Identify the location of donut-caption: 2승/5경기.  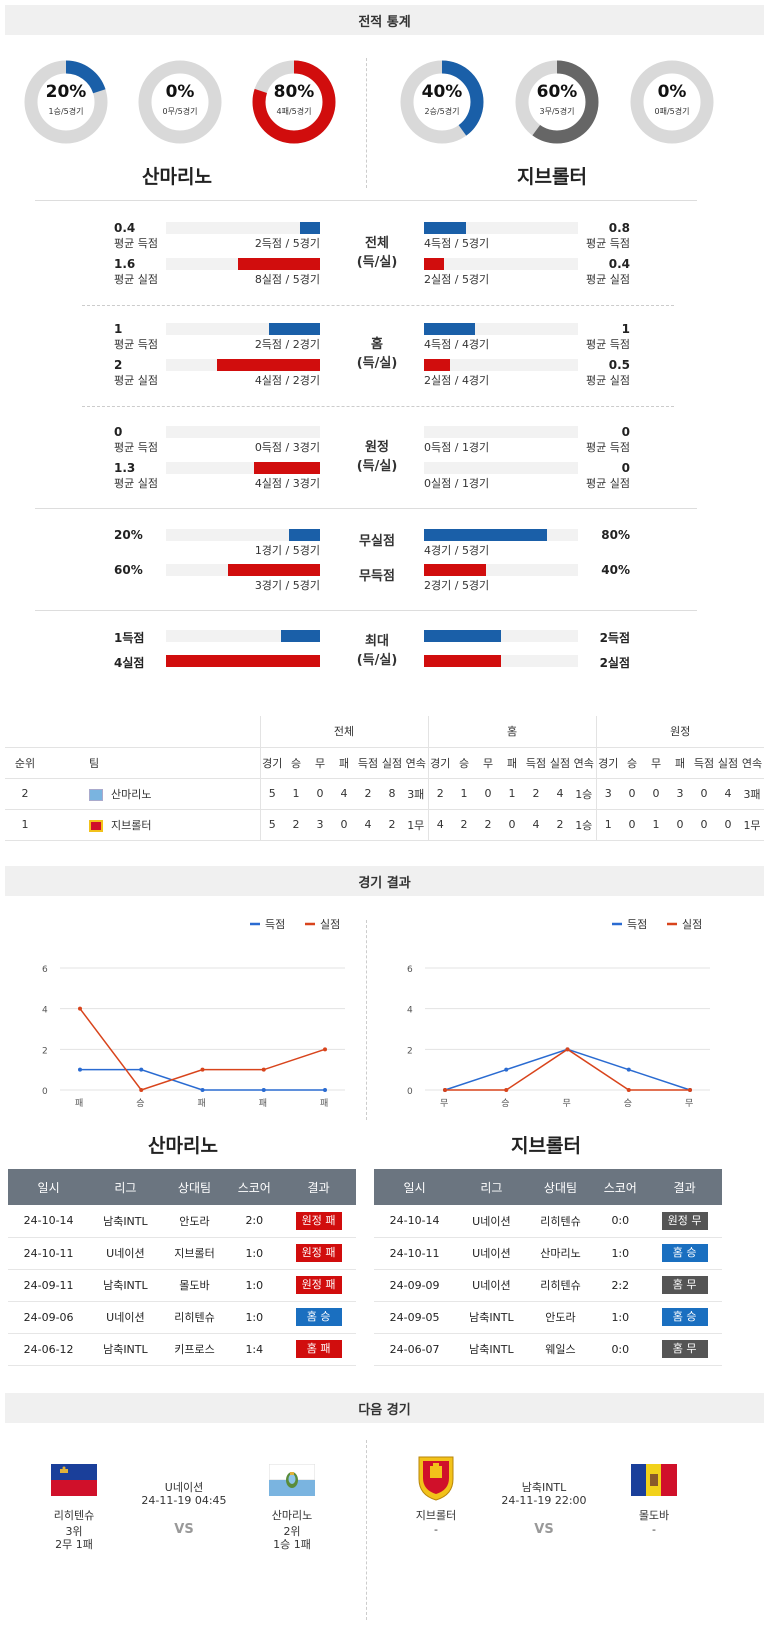
(442, 111).